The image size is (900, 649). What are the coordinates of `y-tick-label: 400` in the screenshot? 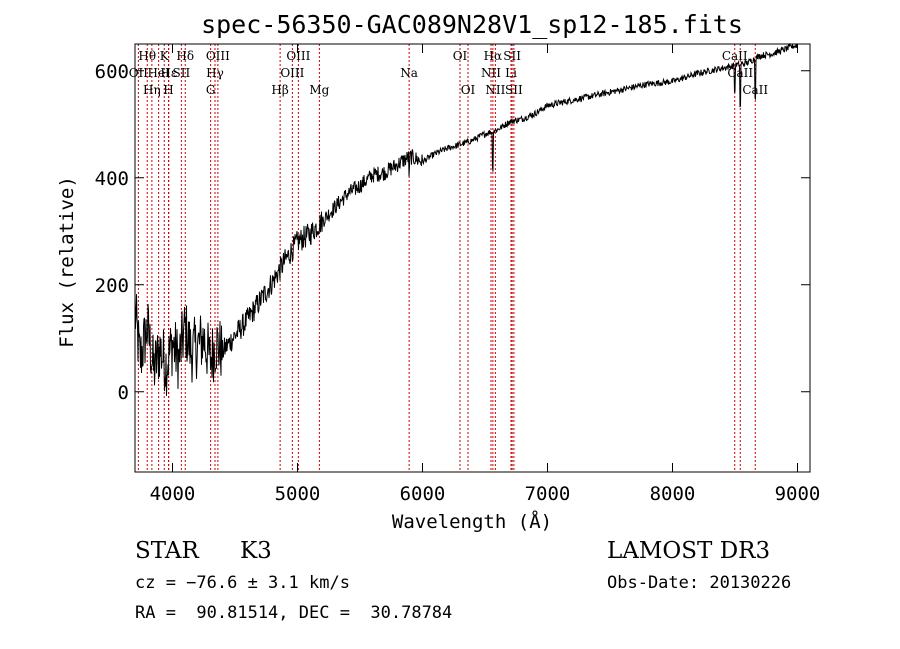 It's located at (112, 179).